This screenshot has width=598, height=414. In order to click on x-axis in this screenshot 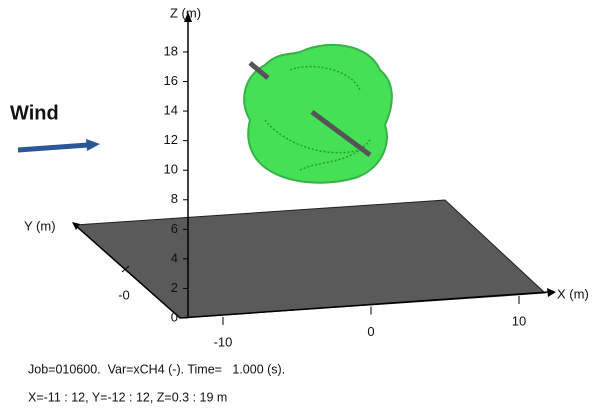, I will do `click(364, 305)`.